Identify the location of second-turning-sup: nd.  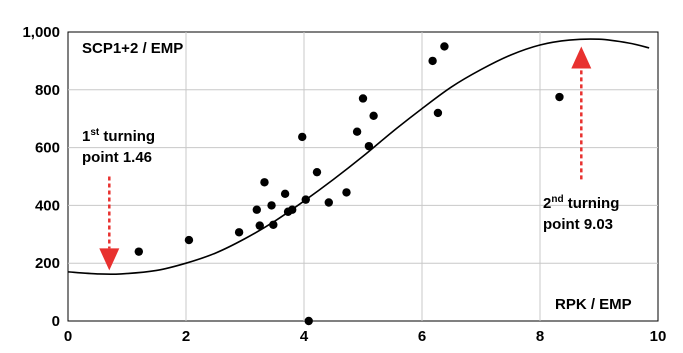
(557, 199).